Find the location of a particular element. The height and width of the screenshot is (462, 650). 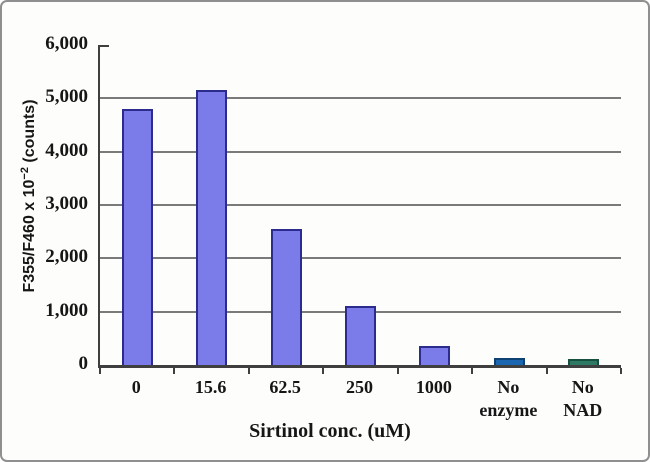

y-tick-label: 5,000 is located at coordinates (66, 97).